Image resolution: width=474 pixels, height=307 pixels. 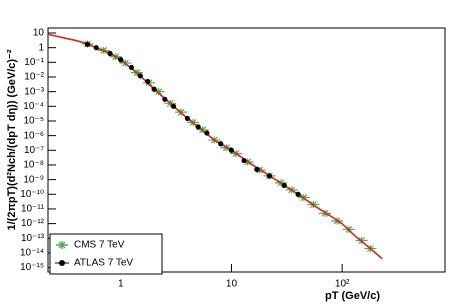 What do you see at coordinates (33, 165) in the screenshot?
I see `y-tick-label: 10⁻⁸` at bounding box center [33, 165].